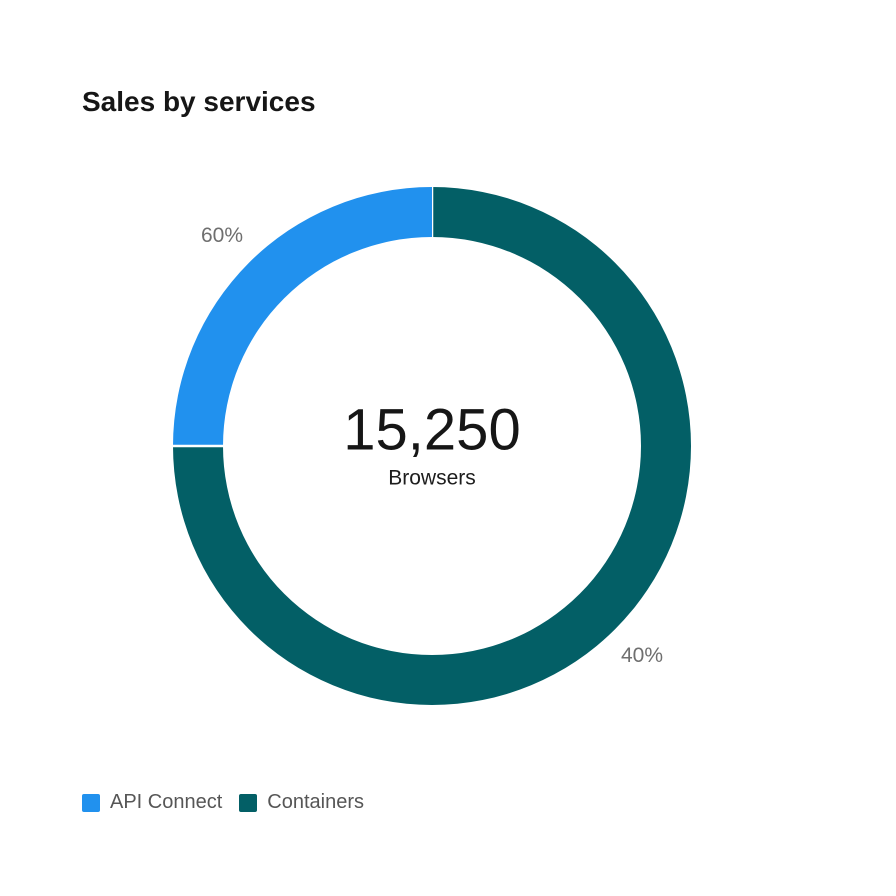 The height and width of the screenshot is (896, 896). Describe the element at coordinates (221, 235) in the screenshot. I see `segment-label-api-connect: 60%` at that location.